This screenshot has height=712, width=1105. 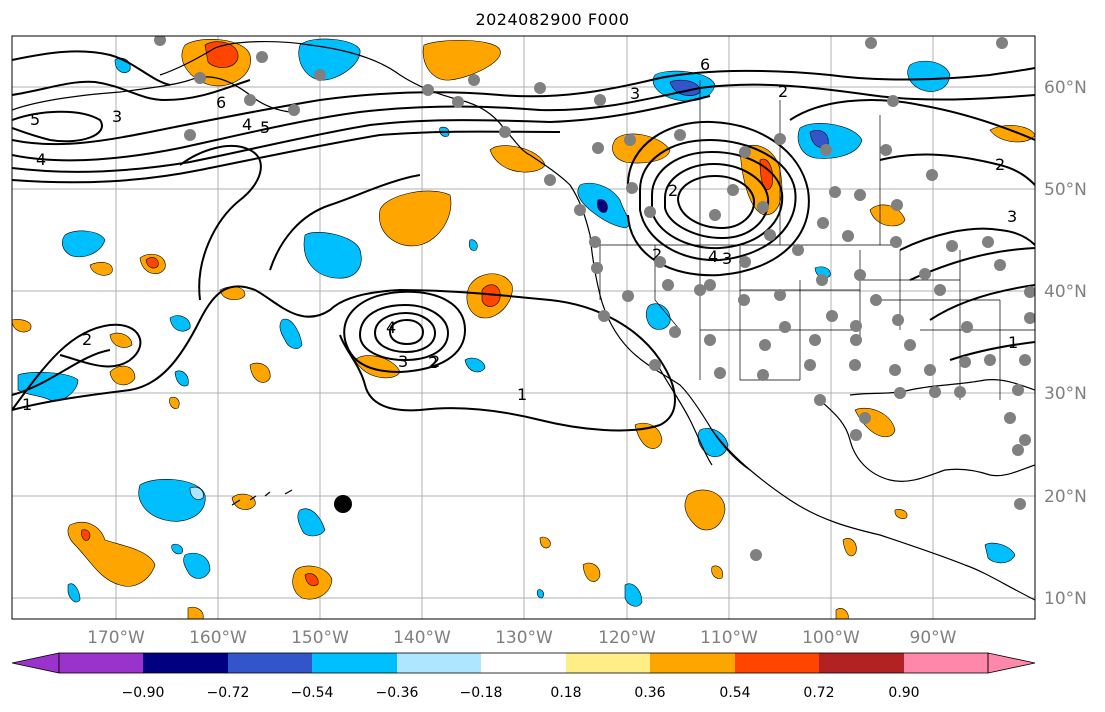 I want to click on colorbar-tick-label: 0.36, so click(x=649, y=693).